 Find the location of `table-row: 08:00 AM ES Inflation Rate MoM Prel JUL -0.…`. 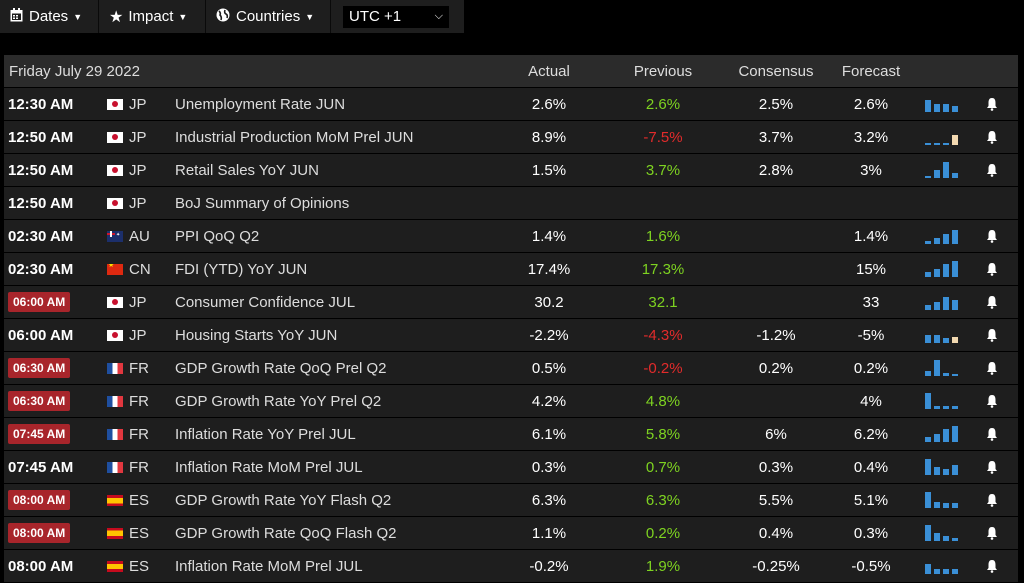

table-row: 08:00 AM ES Inflation Rate MoM Prel JUL -0.… is located at coordinates (511, 566).